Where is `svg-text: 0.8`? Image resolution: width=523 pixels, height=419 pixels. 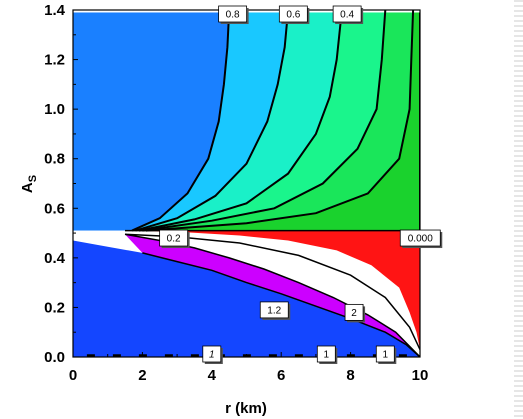 svg-text: 0.8 is located at coordinates (233, 15).